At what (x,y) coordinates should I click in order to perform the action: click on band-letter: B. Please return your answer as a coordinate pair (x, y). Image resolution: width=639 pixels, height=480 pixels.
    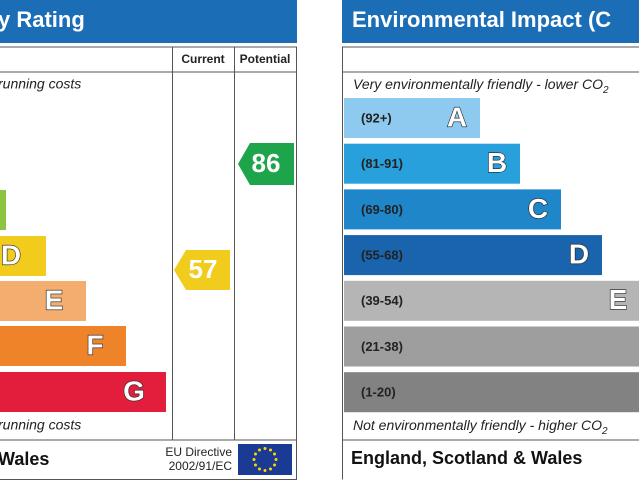
    Looking at the image, I should click on (497, 162).